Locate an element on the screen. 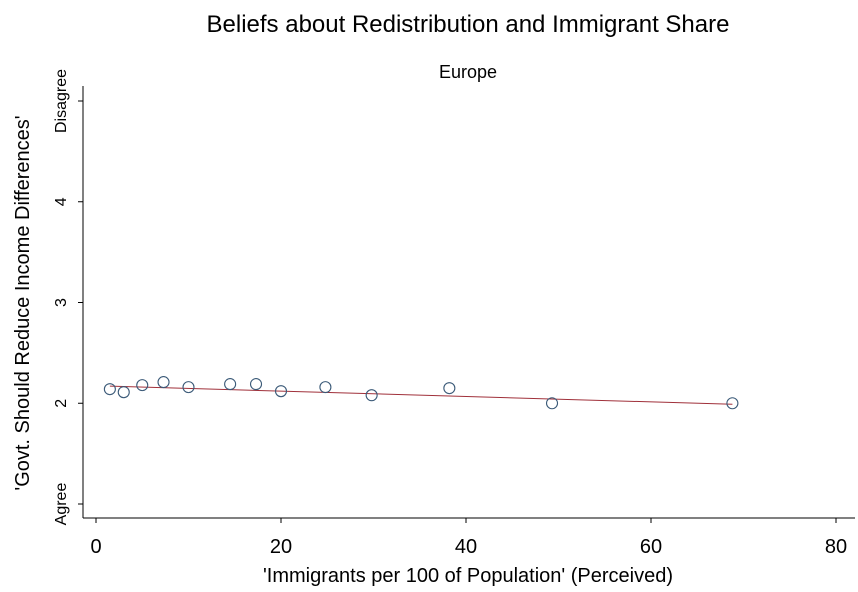  fit-line is located at coordinates (421, 395).